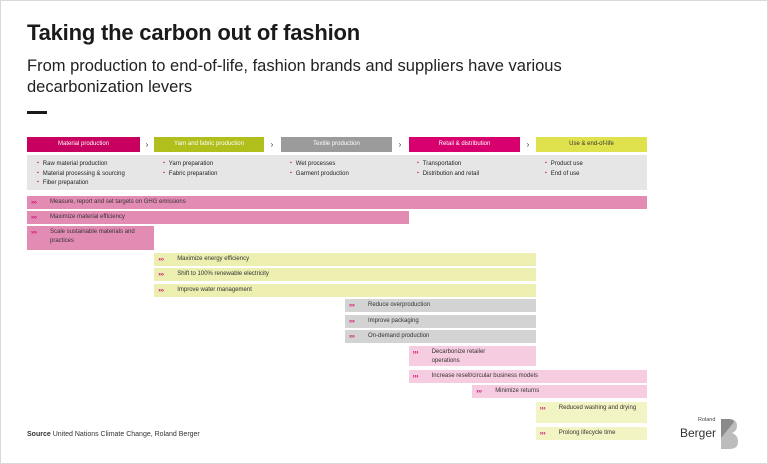 The height and width of the screenshot is (464, 768). What do you see at coordinates (190, 174) in the screenshot?
I see `stage-item: Fabric preparation` at bounding box center [190, 174].